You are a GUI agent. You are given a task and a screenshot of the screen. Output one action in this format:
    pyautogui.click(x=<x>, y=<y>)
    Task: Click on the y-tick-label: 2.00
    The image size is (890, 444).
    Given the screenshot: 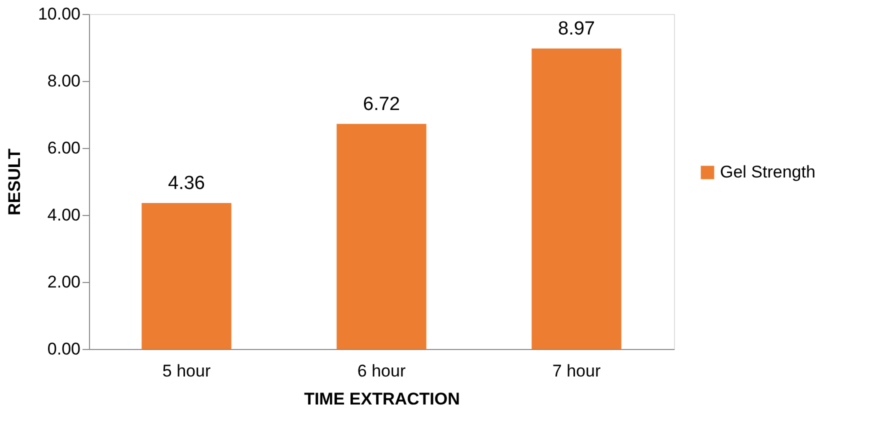 What is the action you would take?
    pyautogui.click(x=63, y=282)
    